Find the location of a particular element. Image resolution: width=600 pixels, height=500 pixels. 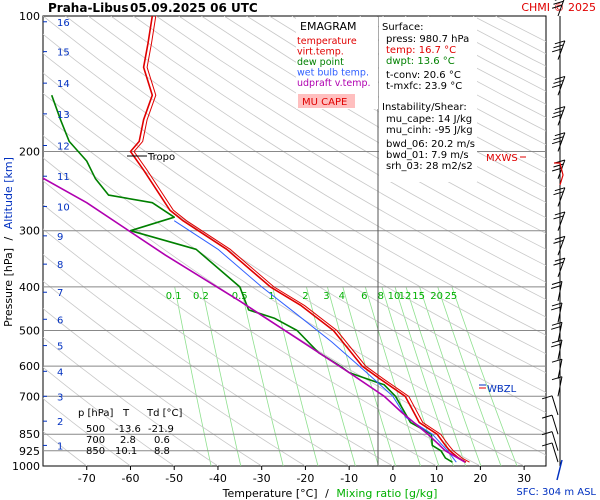

surface-dwpt: dwpt: 13.6 °C is located at coordinates (420, 61).